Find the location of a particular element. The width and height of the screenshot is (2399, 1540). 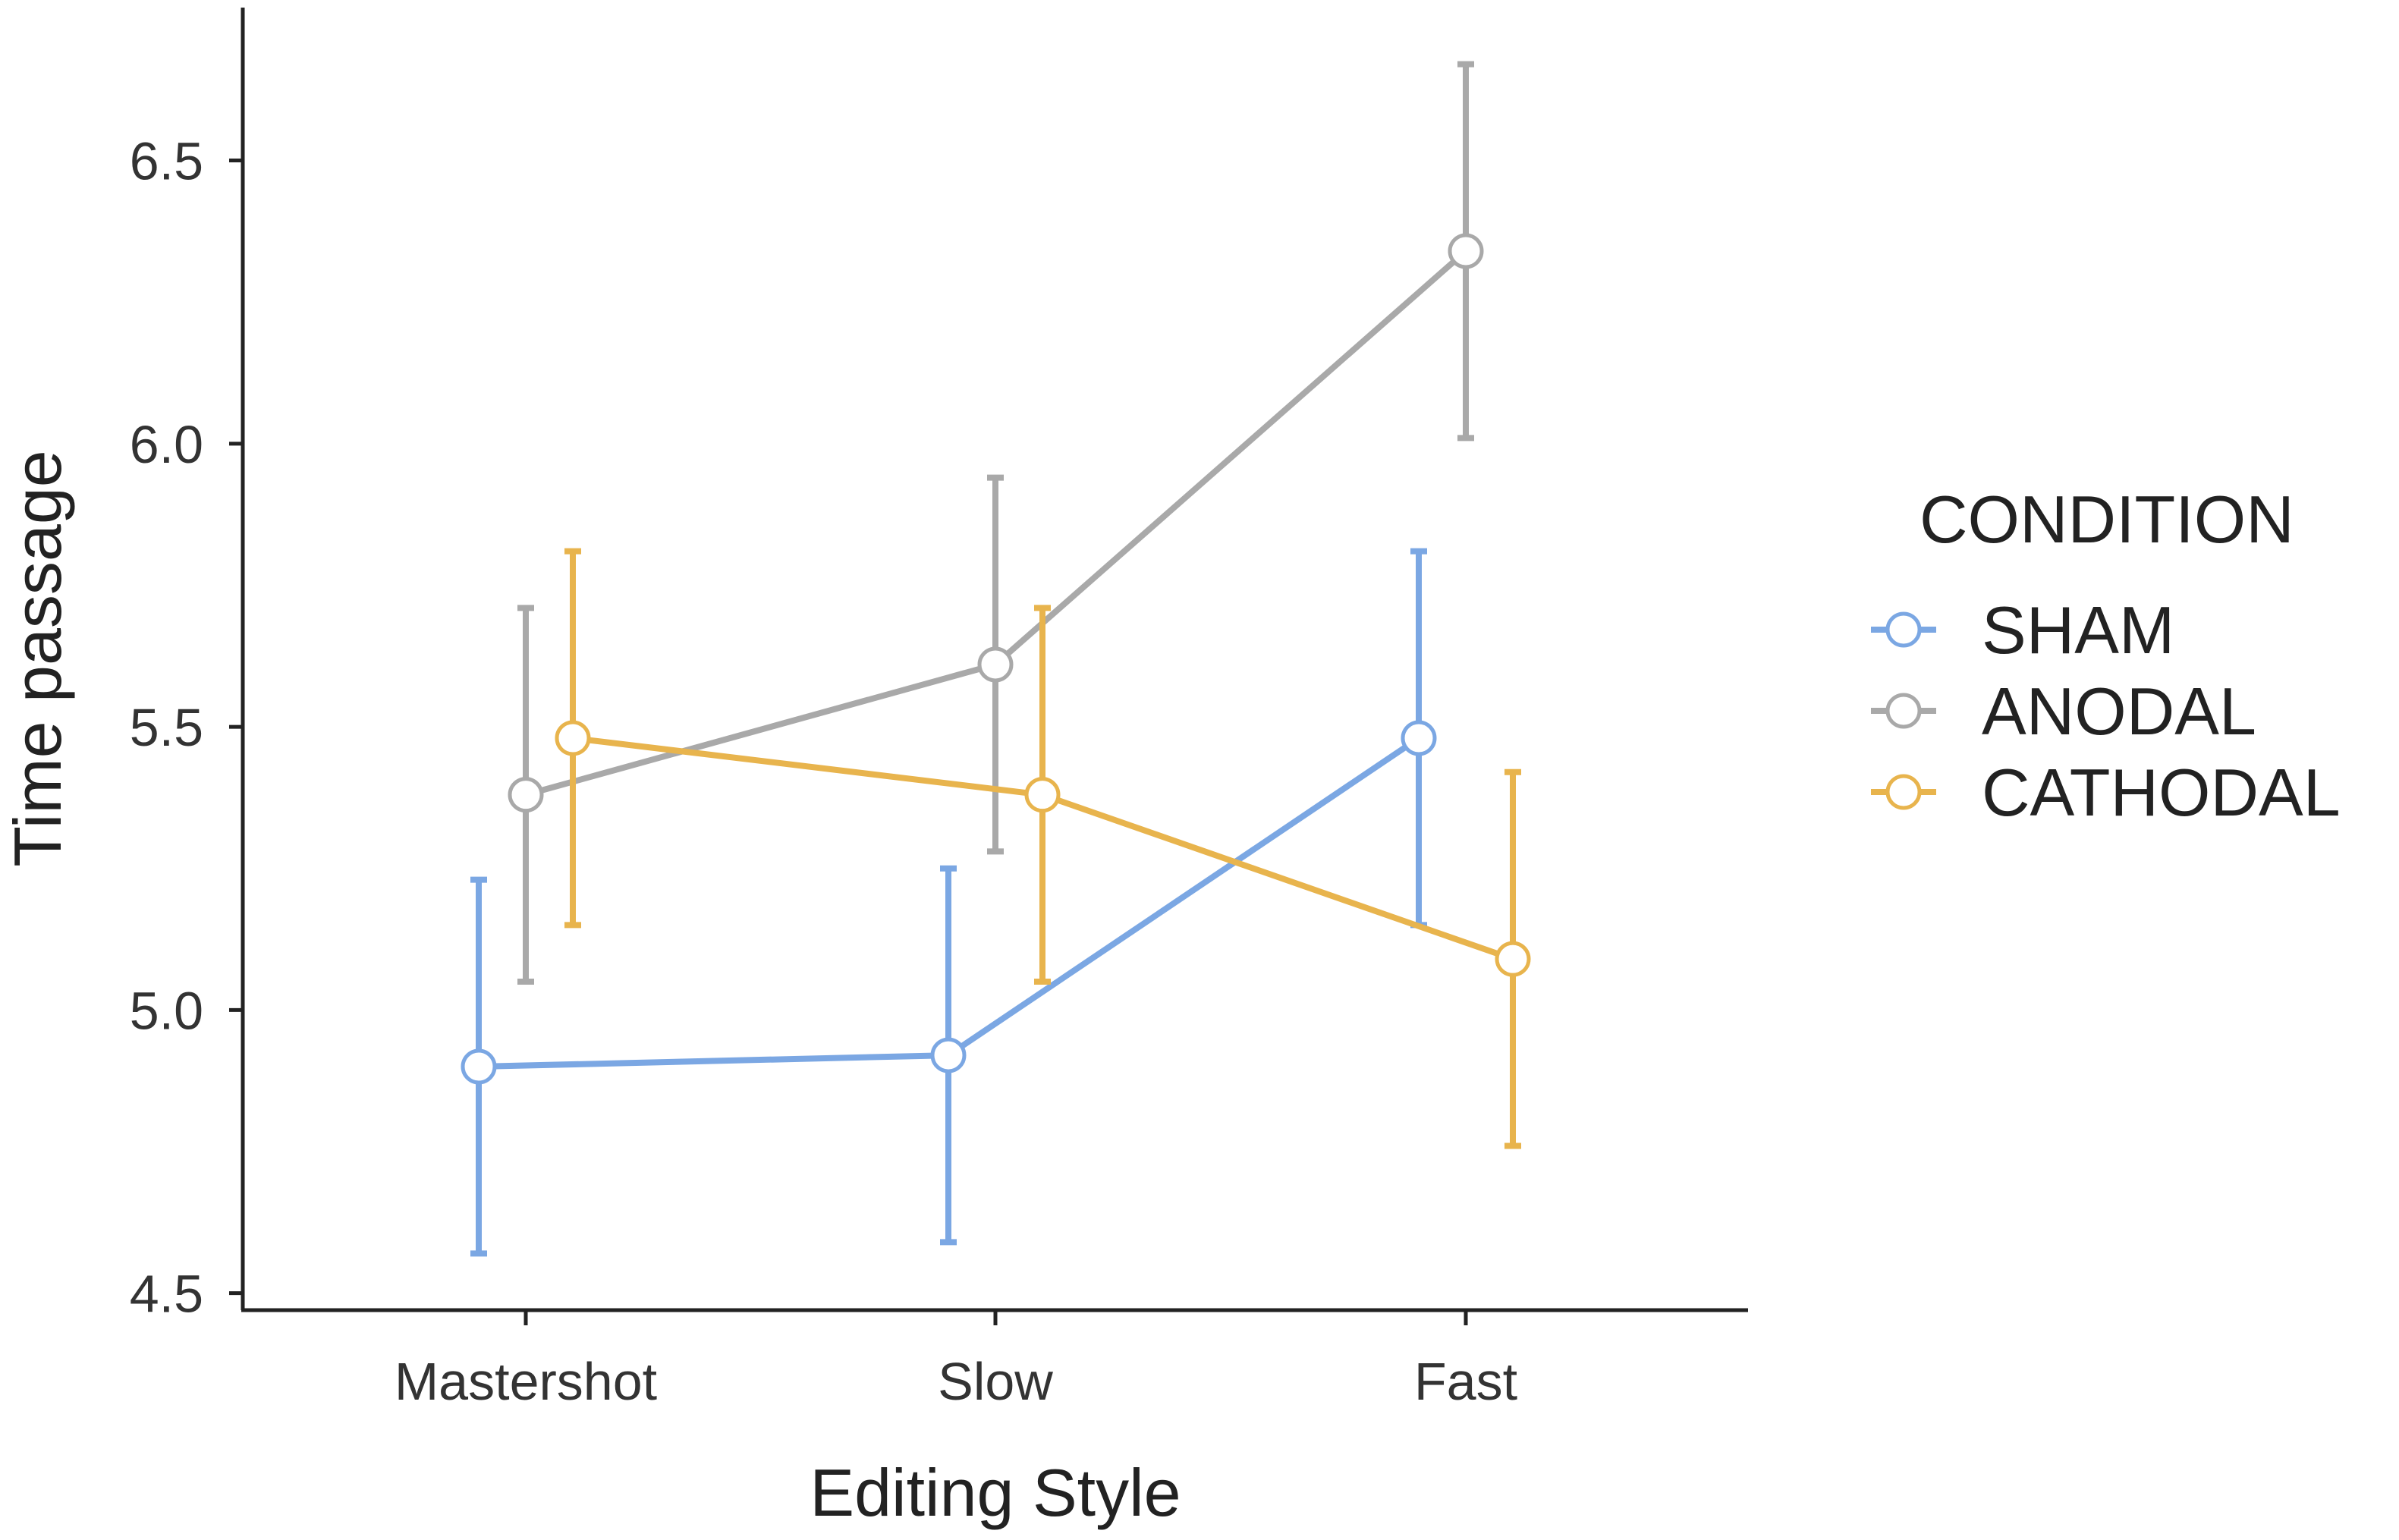

y-tick-label: 6.0 is located at coordinates (166, 444).